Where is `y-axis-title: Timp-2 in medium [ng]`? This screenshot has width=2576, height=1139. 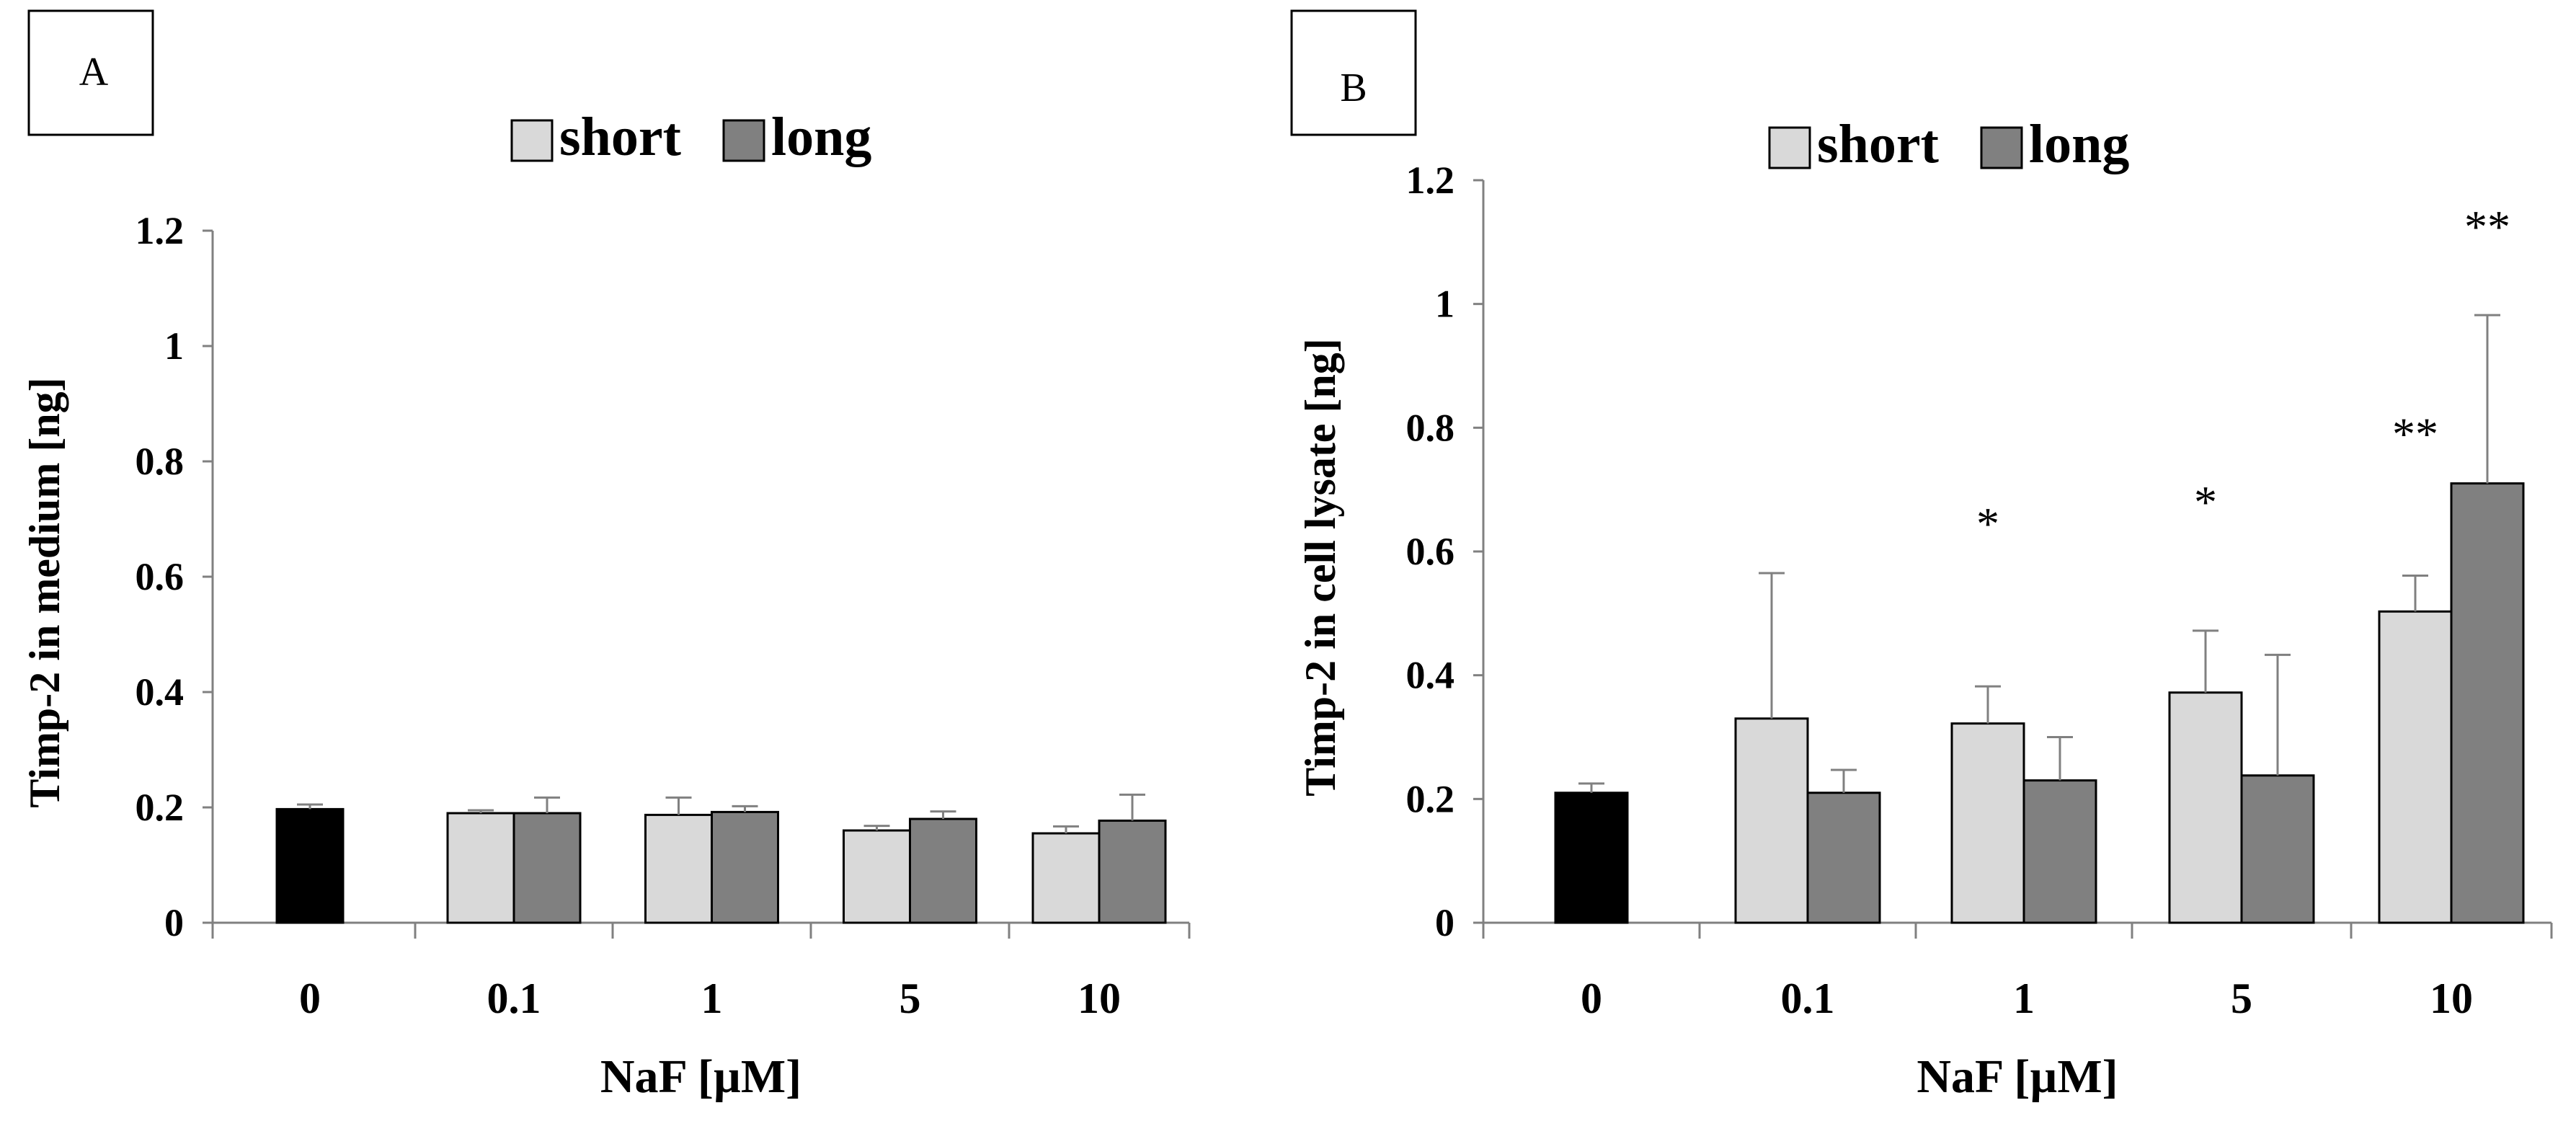 y-axis-title: Timp-2 in medium [ng] is located at coordinates (44, 592).